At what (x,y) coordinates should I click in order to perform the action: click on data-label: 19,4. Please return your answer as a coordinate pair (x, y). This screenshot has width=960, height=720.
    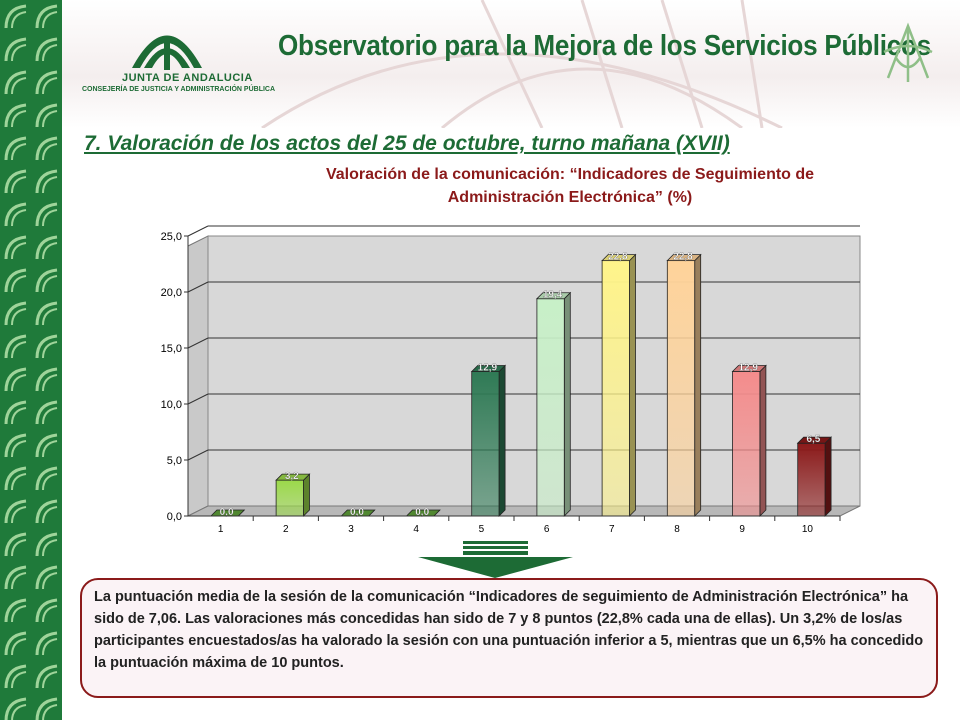
    Looking at the image, I should click on (553, 295).